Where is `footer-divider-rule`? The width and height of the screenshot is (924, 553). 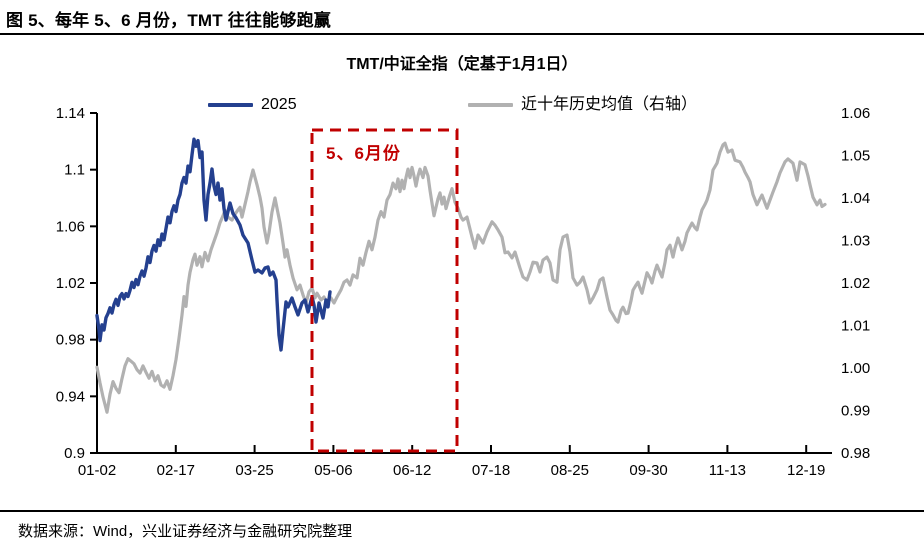
footer-divider-rule is located at coordinates (462, 511).